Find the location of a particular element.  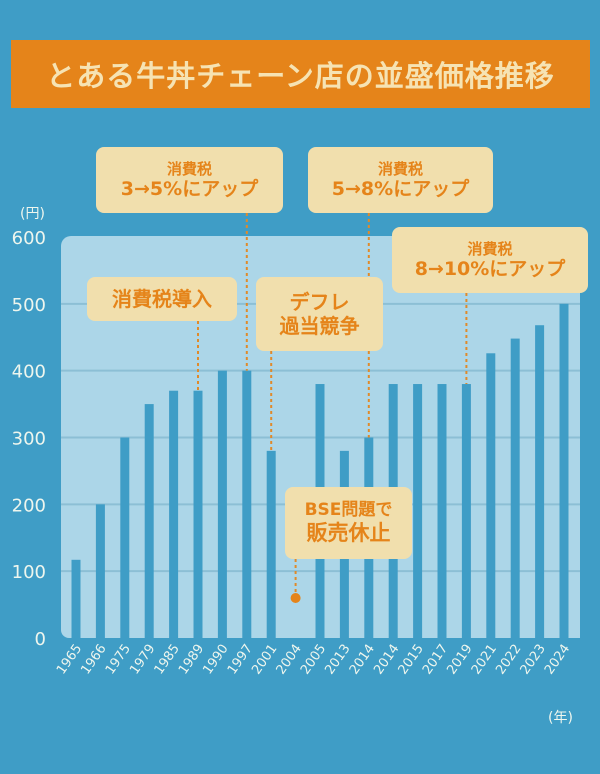

chart-title: とある牛丼チェーン店の並盛価格推移 is located at coordinates (300, 76).